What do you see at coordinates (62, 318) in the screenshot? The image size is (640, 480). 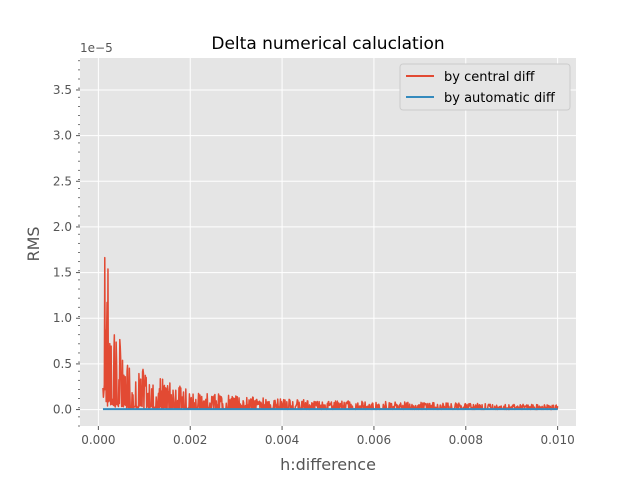 I see `y-tick-label: 1.0` at bounding box center [62, 318].